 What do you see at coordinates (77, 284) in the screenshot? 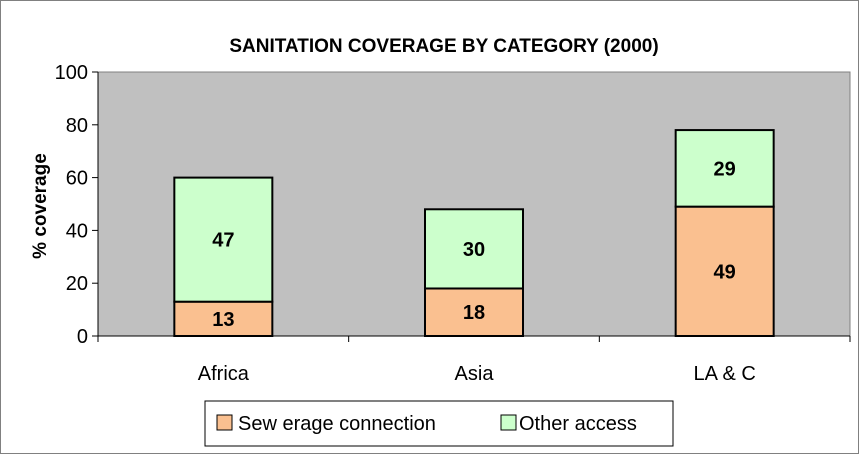
I see `y-tick-label: 20` at bounding box center [77, 284].